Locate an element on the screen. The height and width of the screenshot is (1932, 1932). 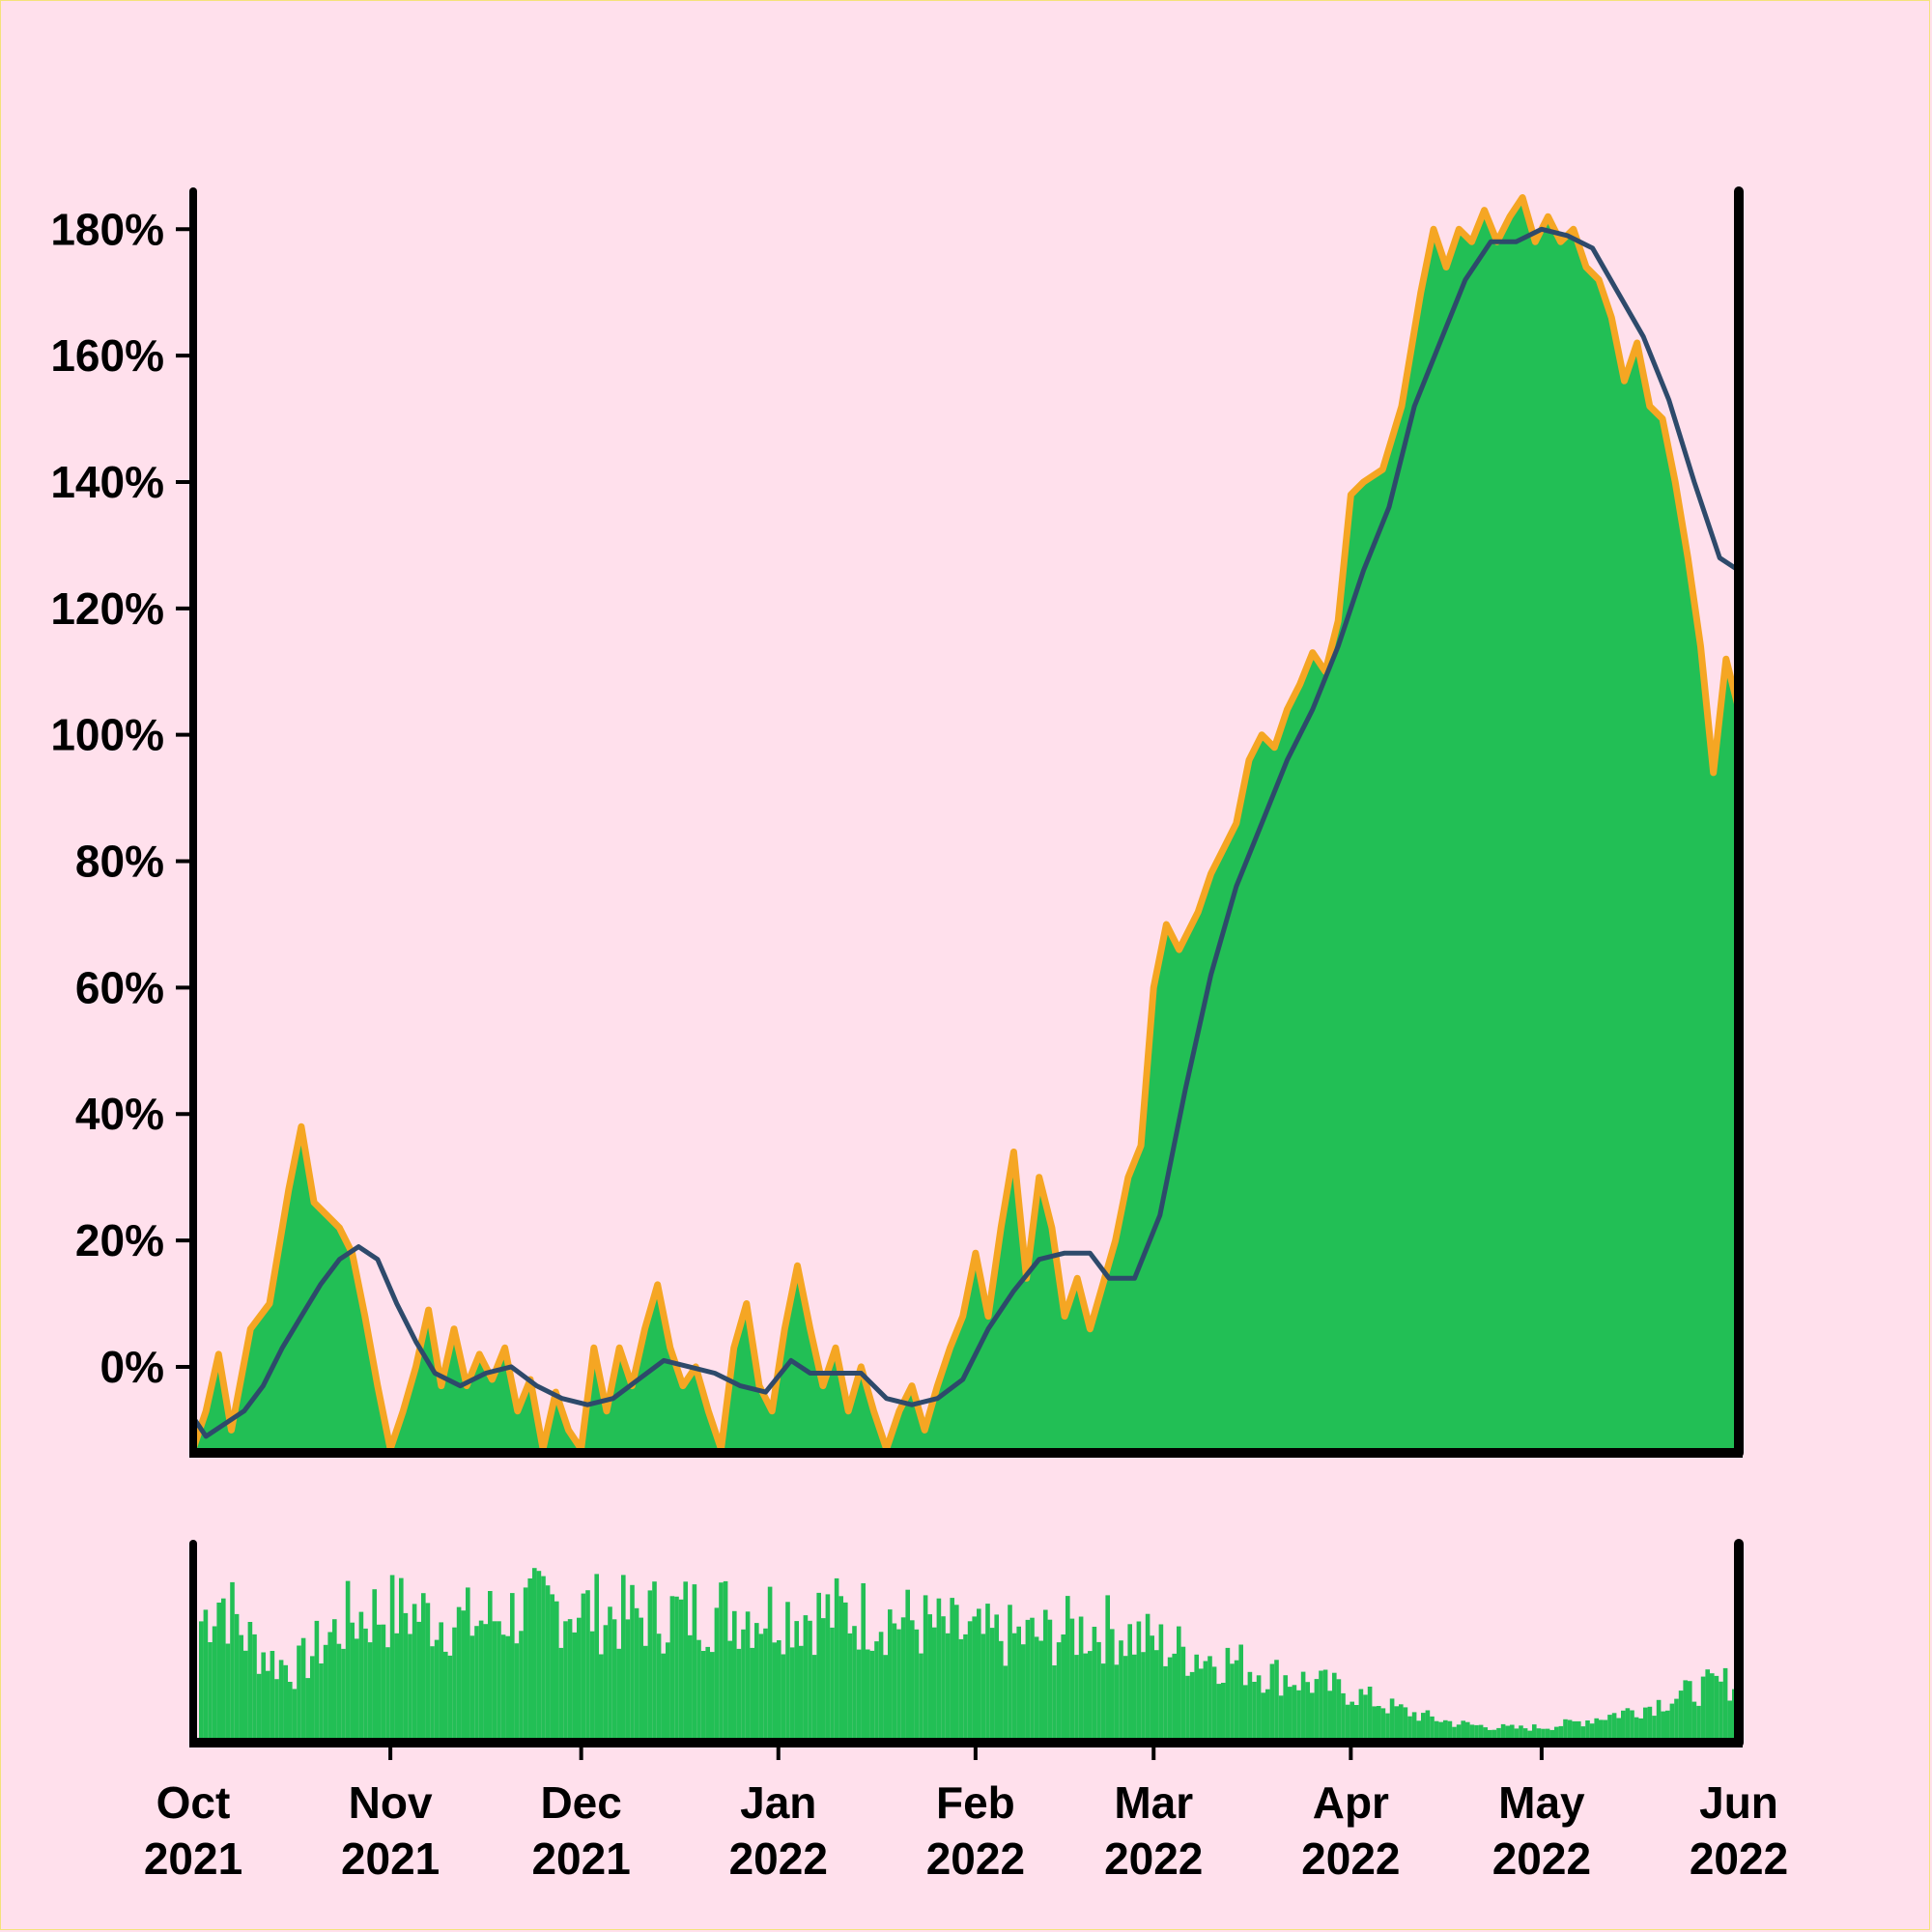
y-tick-label: 80% is located at coordinates (119, 862).